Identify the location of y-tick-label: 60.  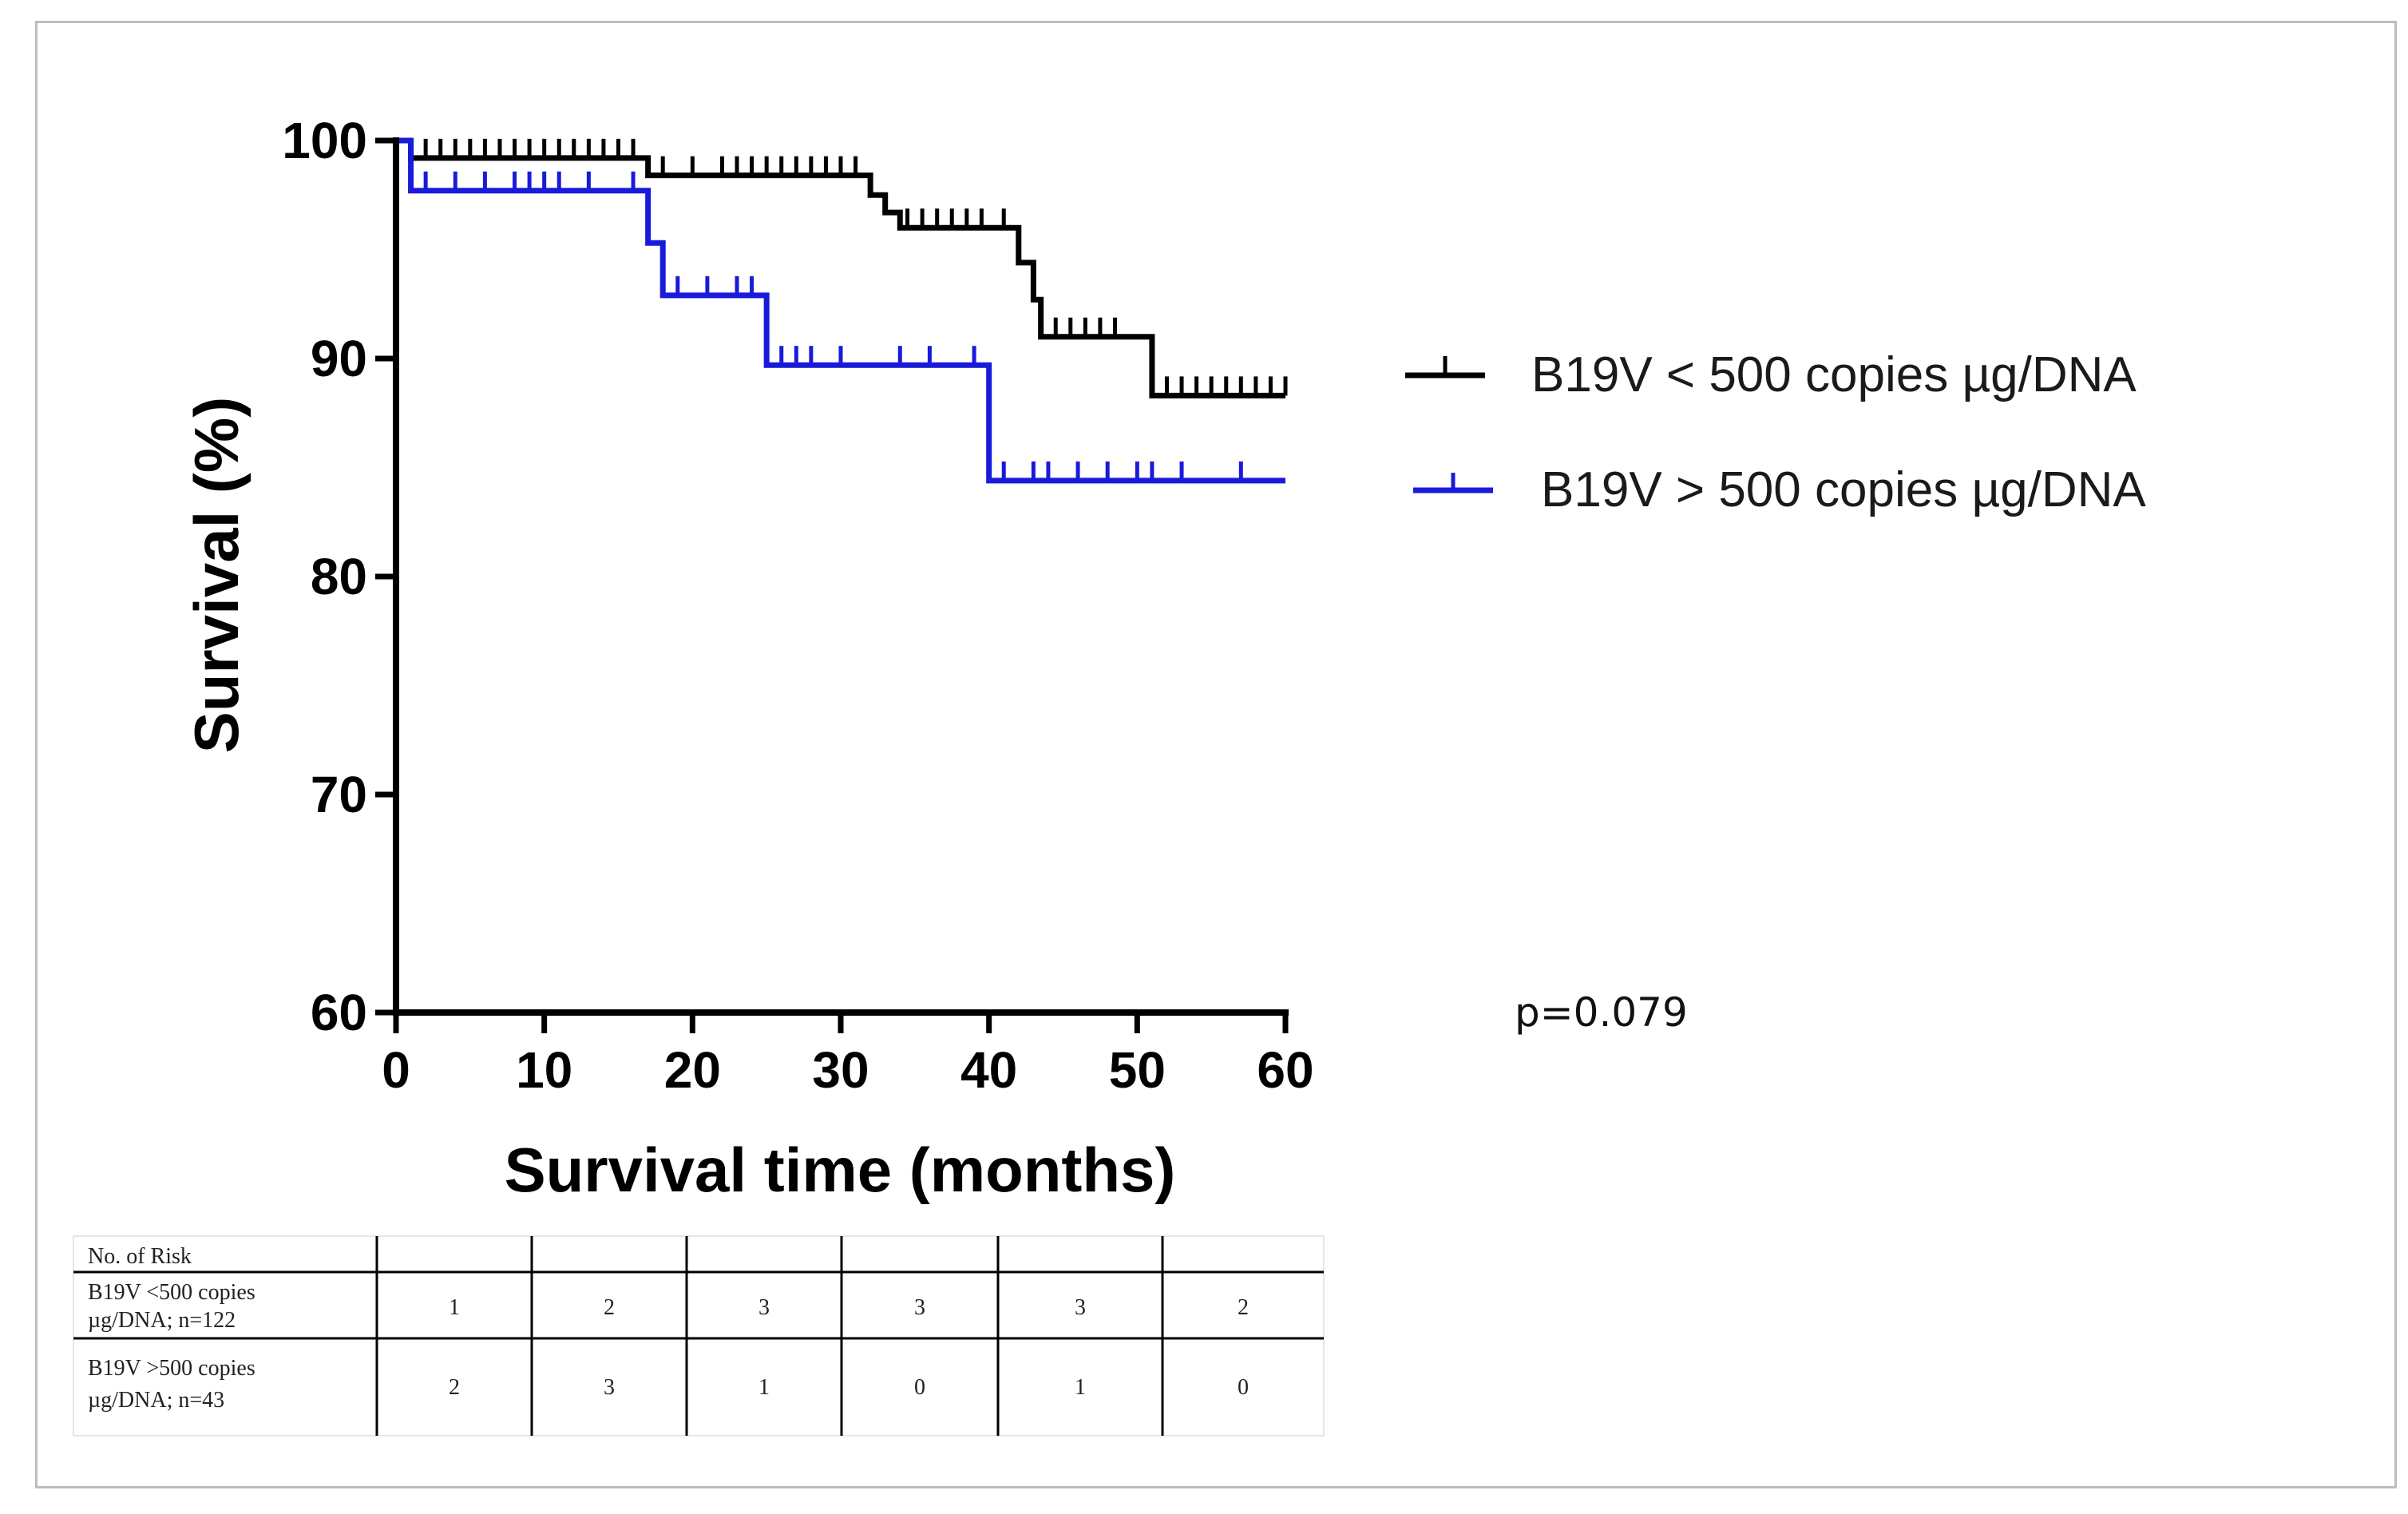
(339, 1013).